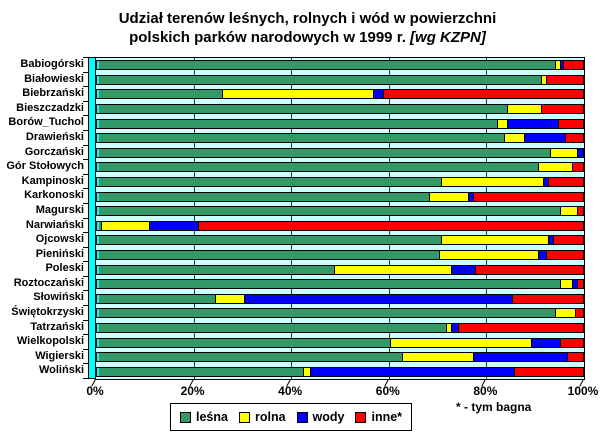 The height and width of the screenshot is (434, 615). What do you see at coordinates (448, 37) in the screenshot?
I see `chart-title-source: [wg KZPN]` at bounding box center [448, 37].